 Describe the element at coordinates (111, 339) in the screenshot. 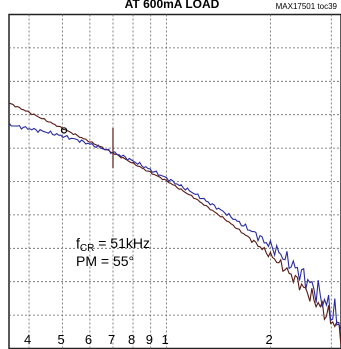

I see `x-tick-label: 7` at that location.